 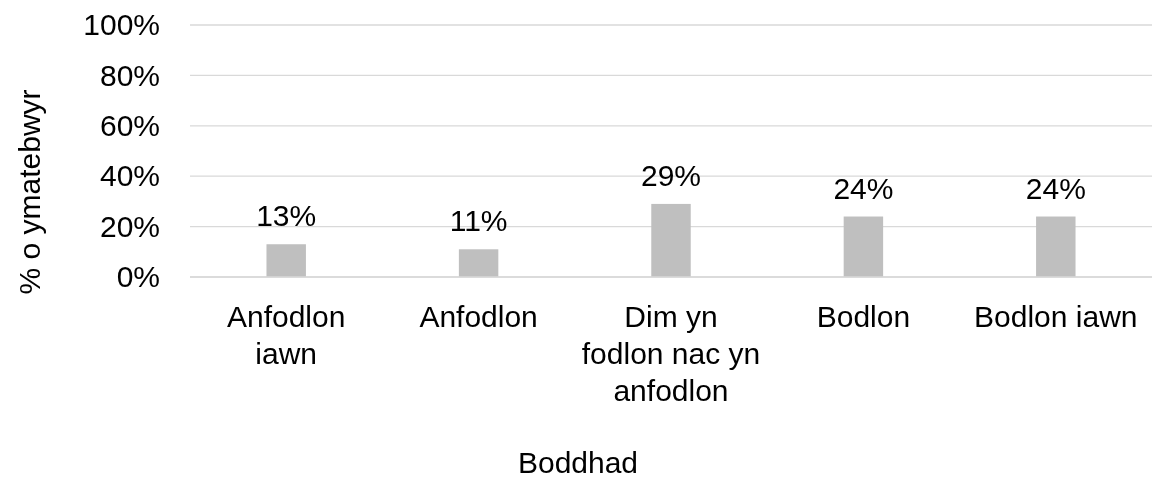 I want to click on y-tick-label: 0%, so click(x=138, y=277).